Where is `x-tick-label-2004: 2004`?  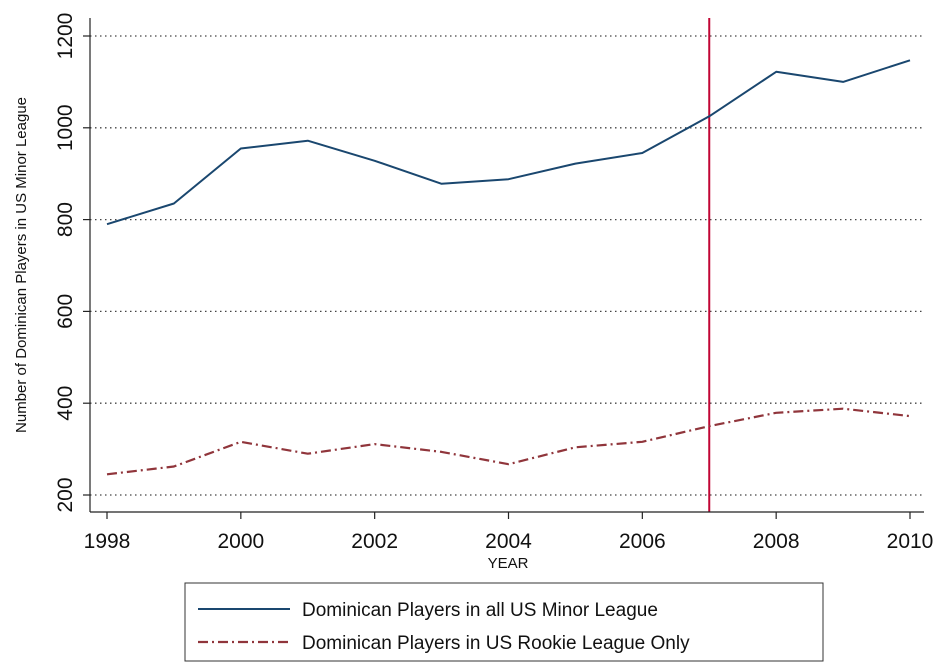 x-tick-label-2004: 2004 is located at coordinates (508, 541).